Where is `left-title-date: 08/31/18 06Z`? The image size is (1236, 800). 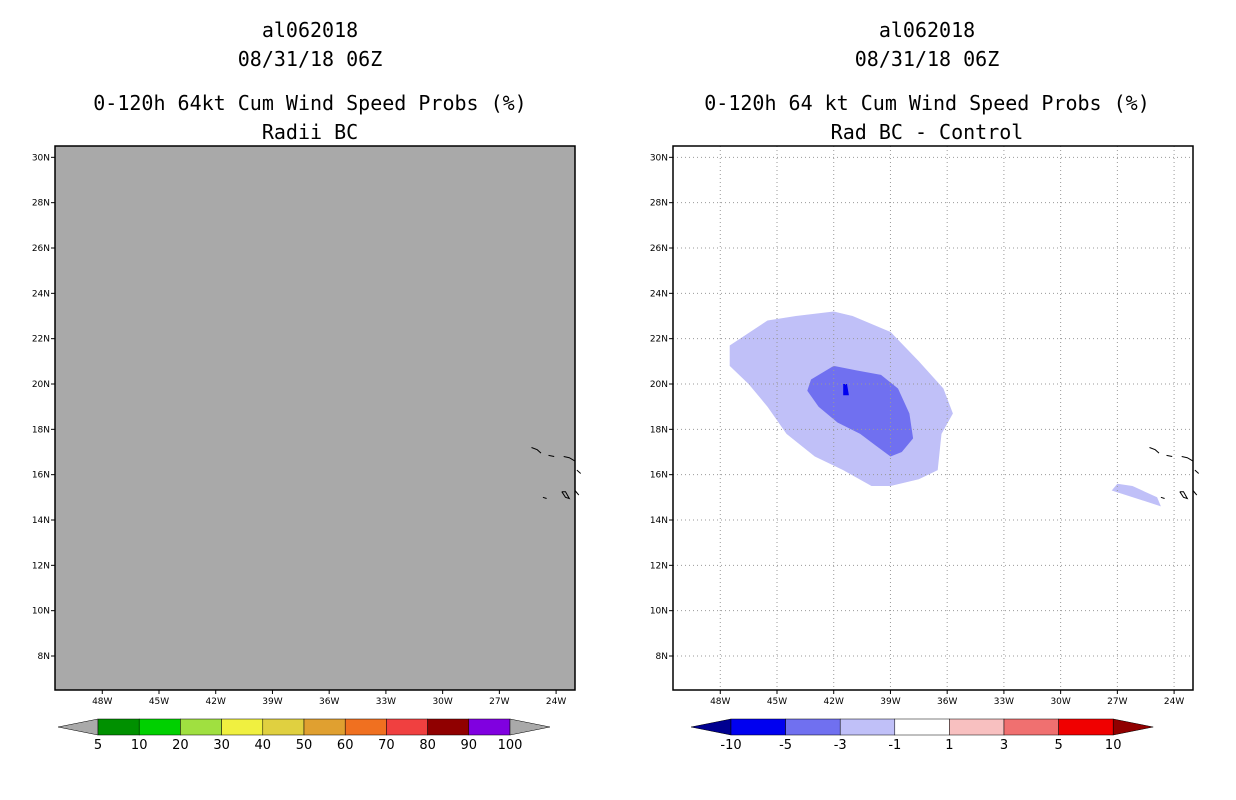
left-title-date: 08/31/18 06Z is located at coordinates (310, 59).